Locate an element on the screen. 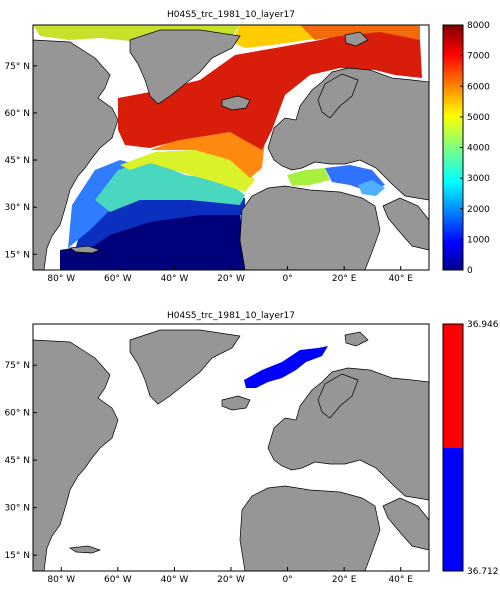 Image resolution: width=500 pixels, height=604 pixels. top-x-tick-label: 40° E is located at coordinates (400, 279).